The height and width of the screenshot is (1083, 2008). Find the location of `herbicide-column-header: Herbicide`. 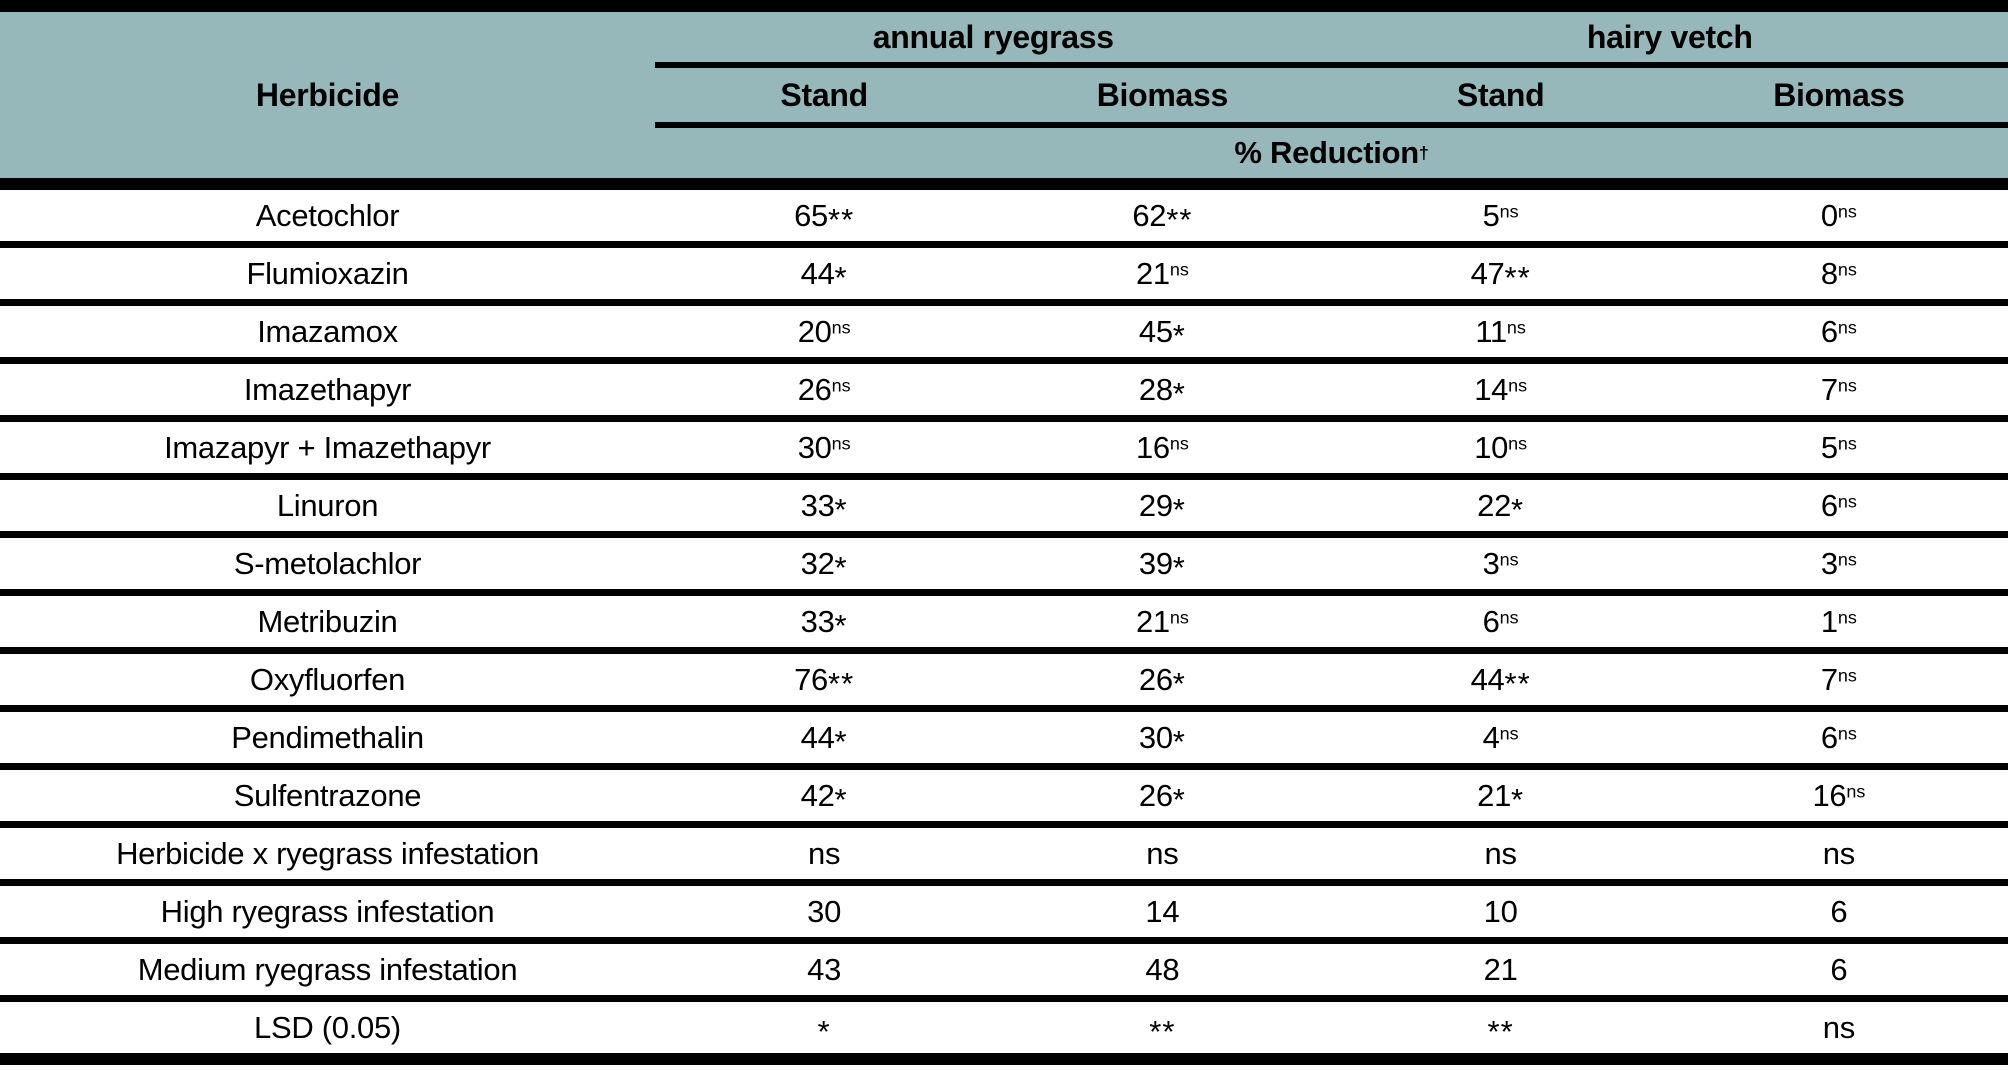

herbicide-column-header: Herbicide is located at coordinates (327, 95).